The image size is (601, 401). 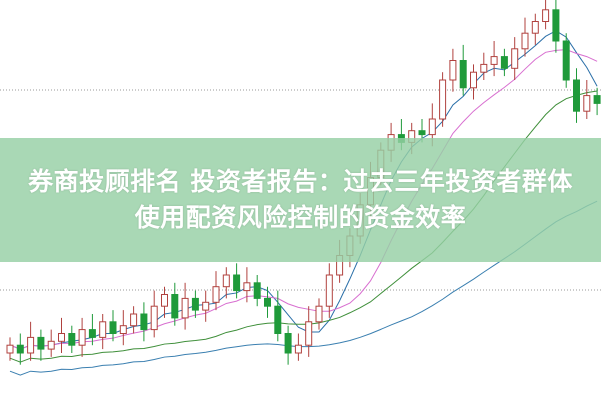 I want to click on headline-line-1: 券商投顾排名 投资者报告：过去三年投资者群体, so click(x=300, y=181).